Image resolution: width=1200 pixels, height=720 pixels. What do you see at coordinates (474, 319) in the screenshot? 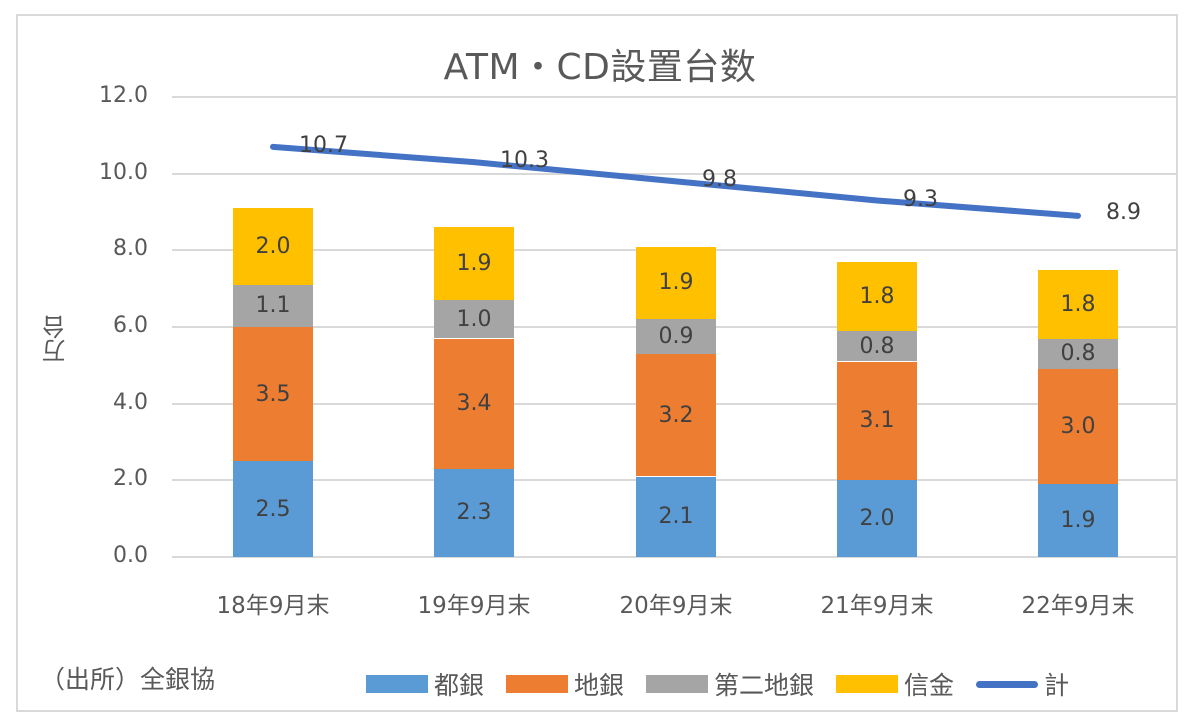
I see `bar-segment: 1.0` at bounding box center [474, 319].